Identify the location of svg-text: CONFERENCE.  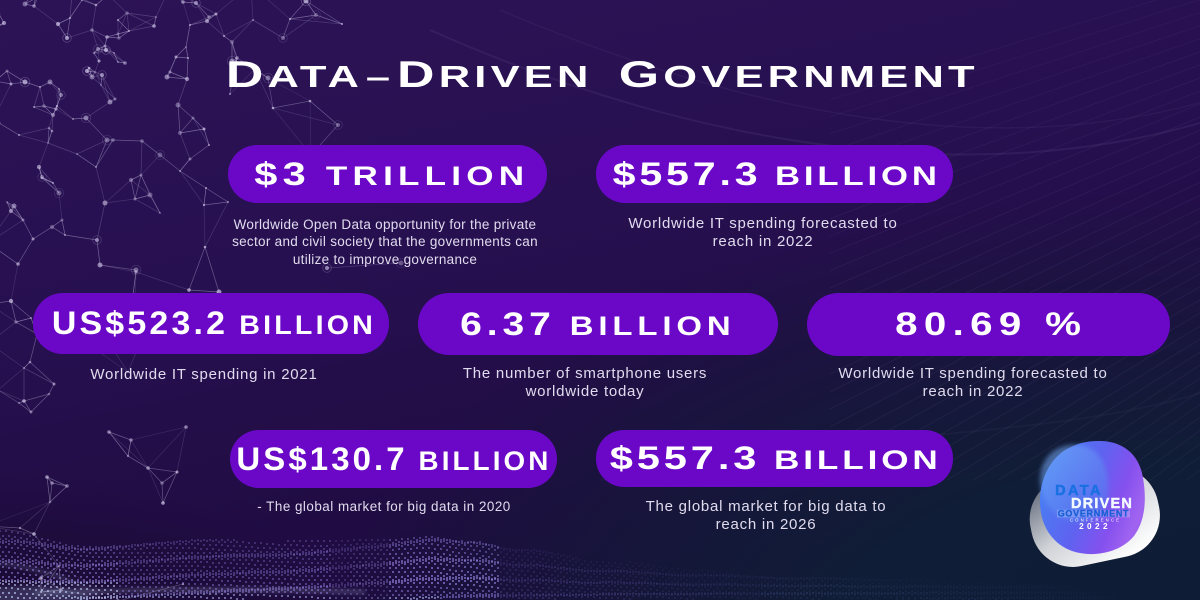
(1095, 520).